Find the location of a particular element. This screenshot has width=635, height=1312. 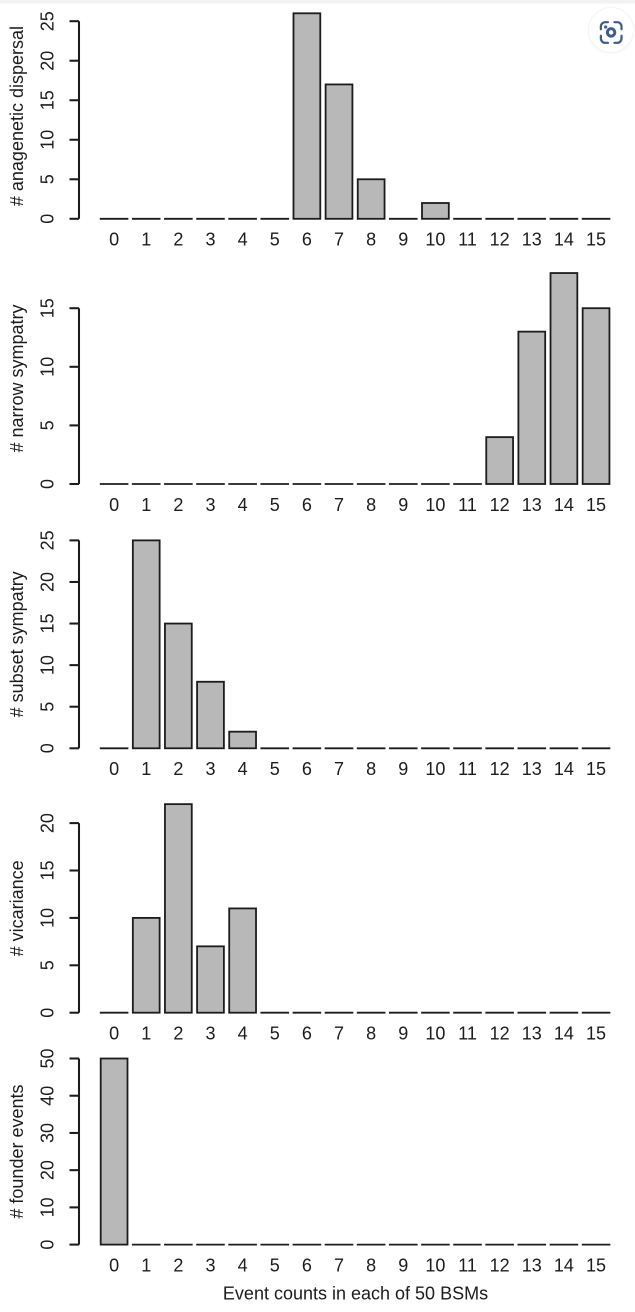

svg-text: # subset sympatry is located at coordinates (17, 644).